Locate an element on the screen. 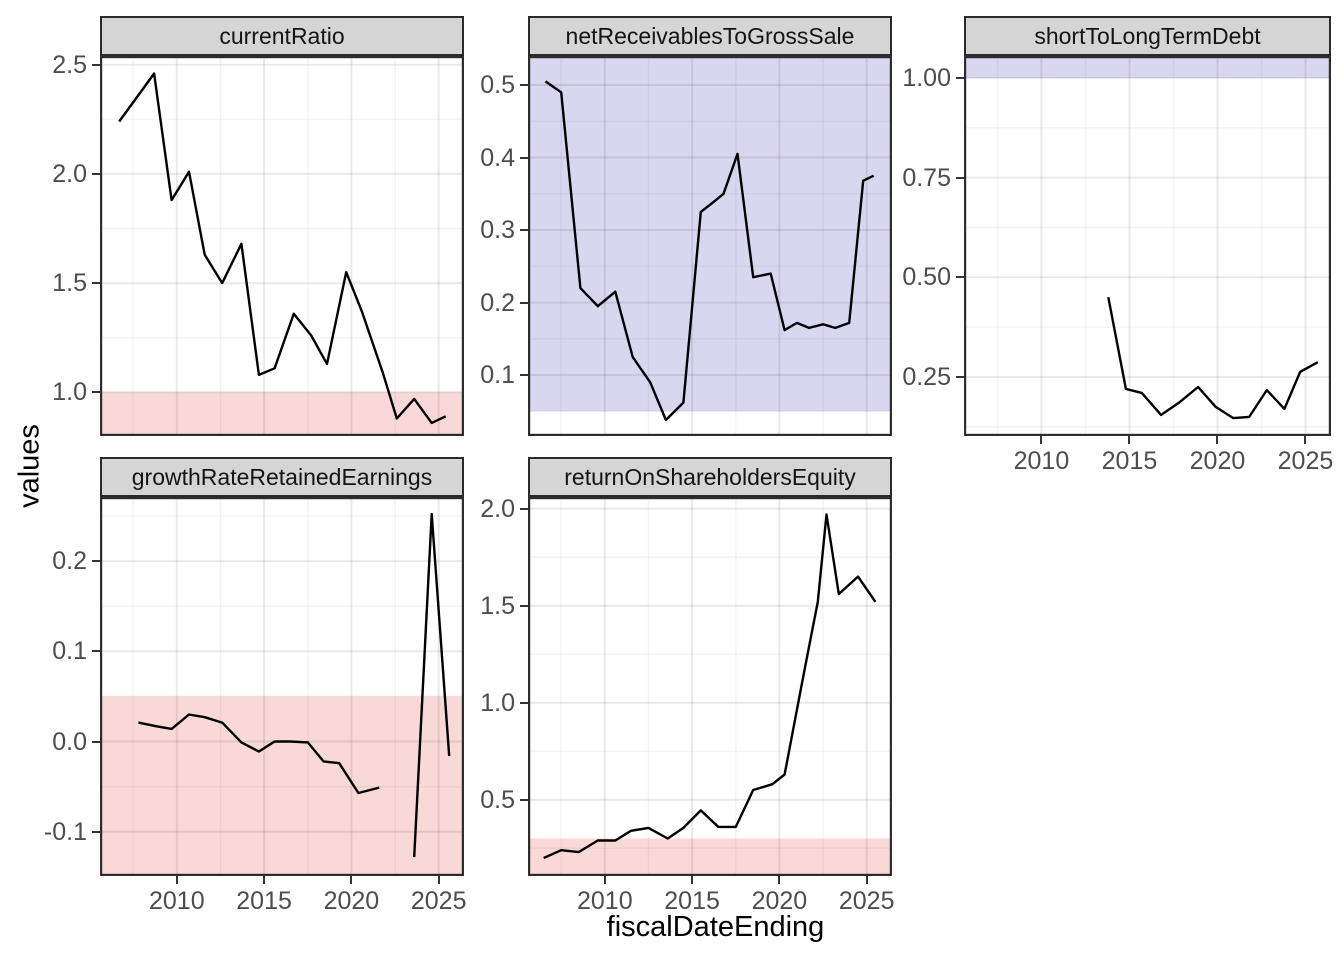 The height and width of the screenshot is (960, 1344). facet-strip-shortToLongTermDebt: shortToLongTermDebt is located at coordinates (1147, 36).